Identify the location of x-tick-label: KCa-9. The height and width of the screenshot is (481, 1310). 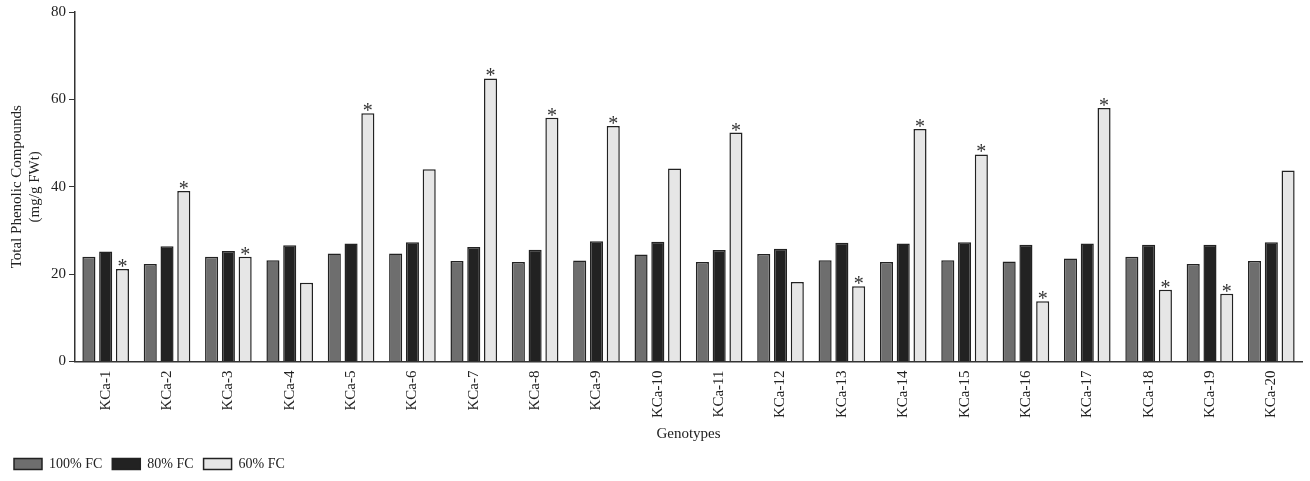
(595, 390).